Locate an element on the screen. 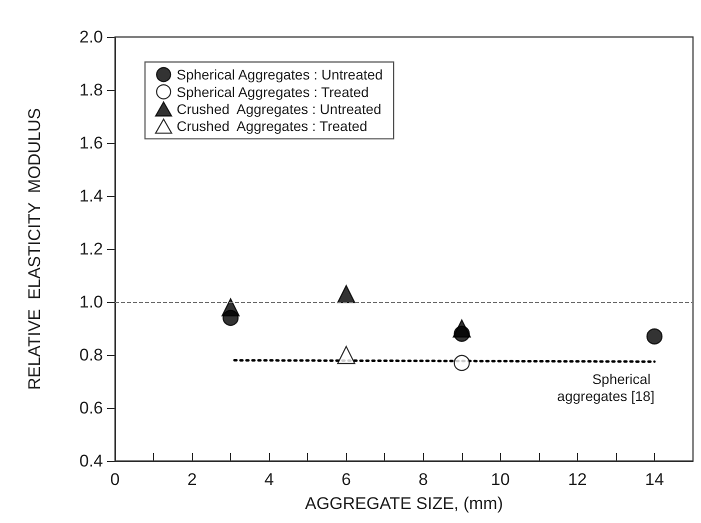 This screenshot has width=701, height=523. y-axis-title: RELATIVE ELASTICITY MODULUS is located at coordinates (34, 249).